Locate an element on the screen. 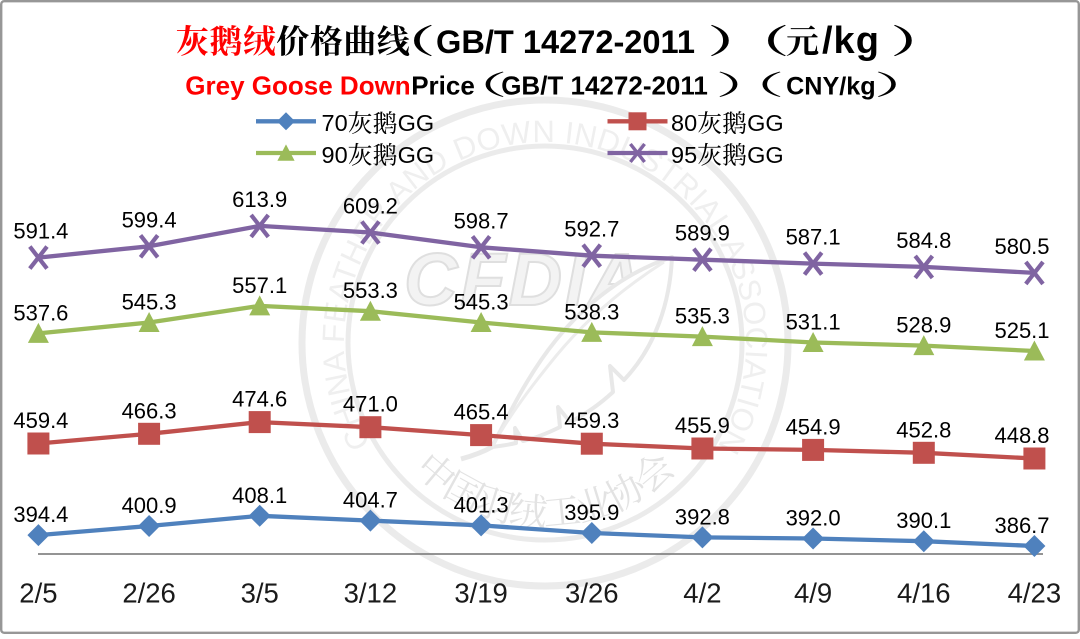 The height and width of the screenshot is (639, 1080). svg-text: 4/2 is located at coordinates (702, 593).